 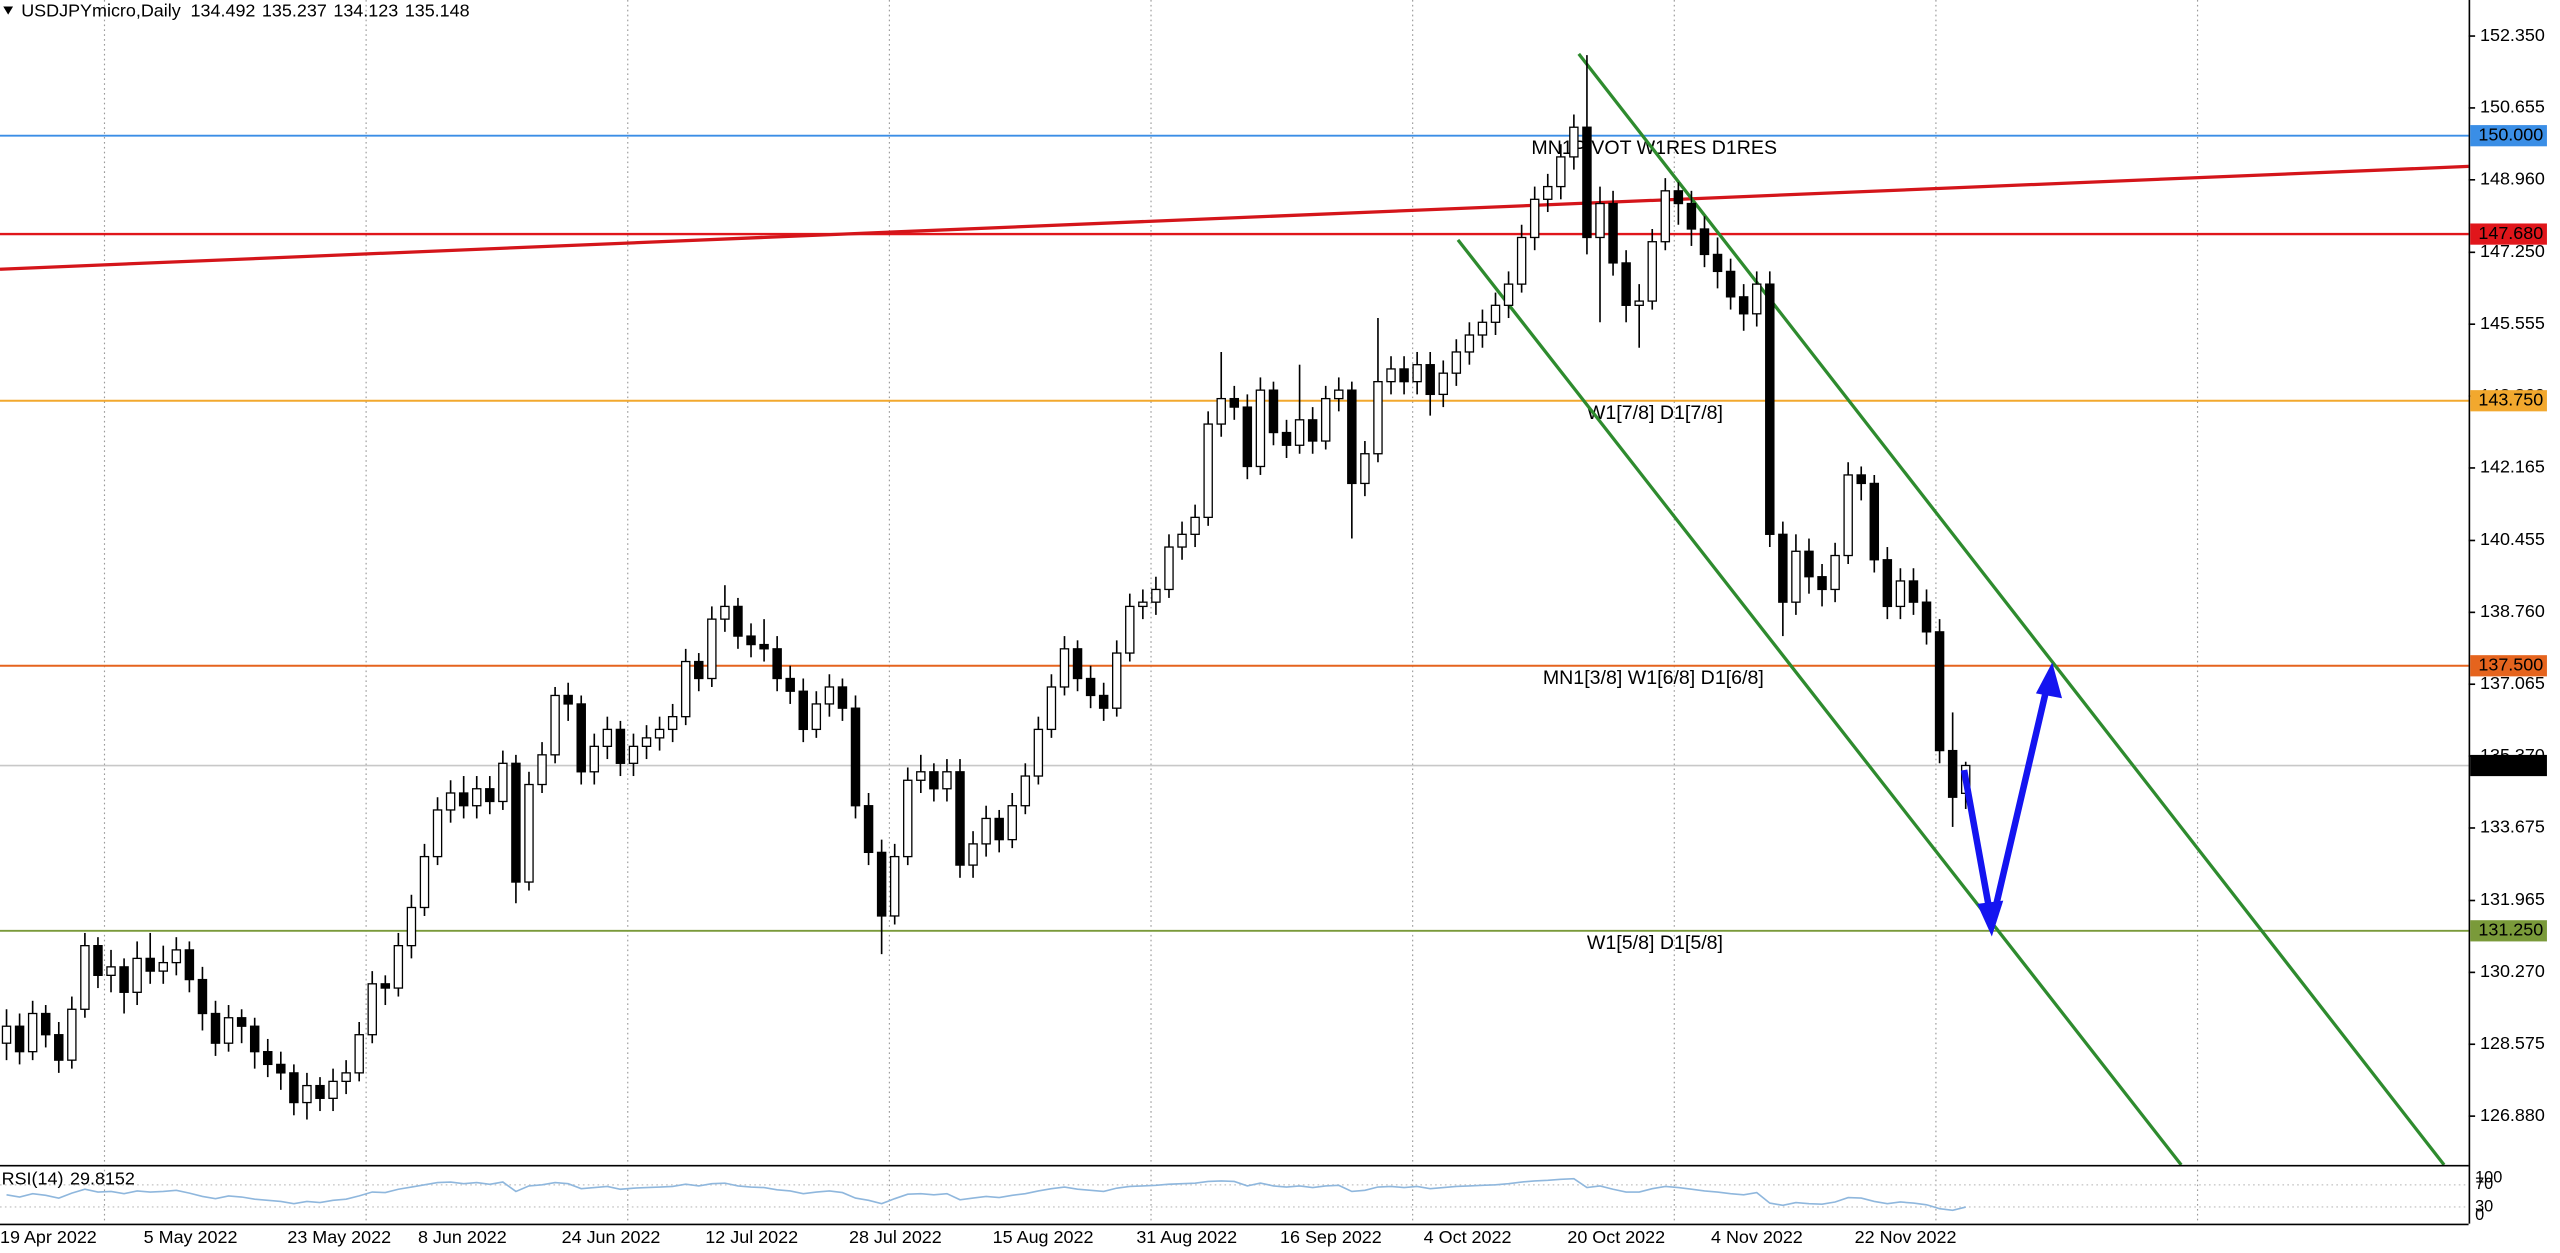 I want to click on arrow-head, so click(x=2049, y=680).